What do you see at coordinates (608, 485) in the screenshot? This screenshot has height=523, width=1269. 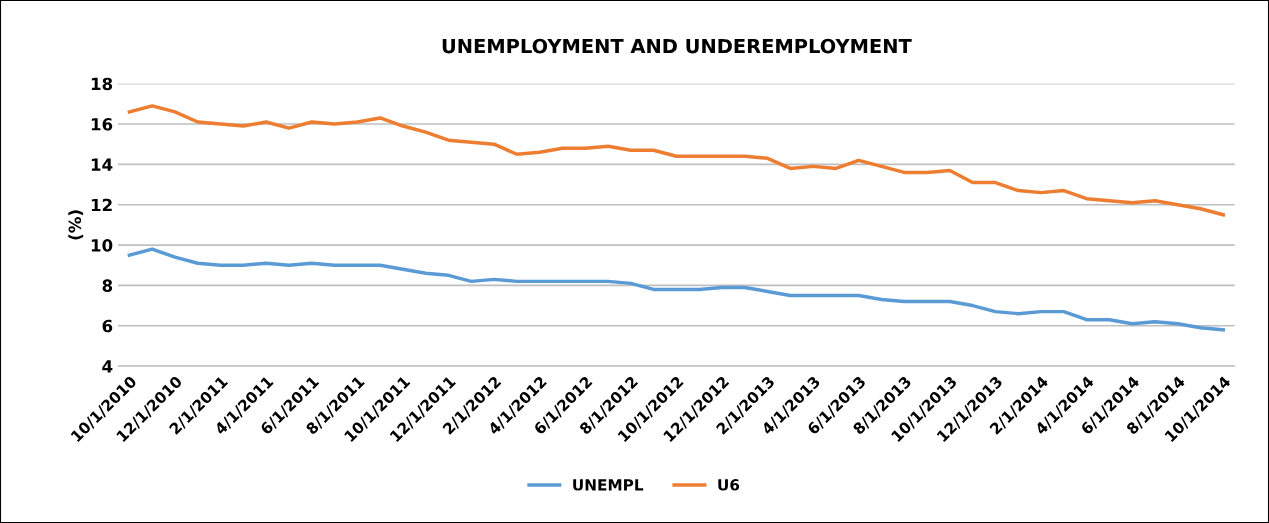 I see `legend-label: UNEMPL` at bounding box center [608, 485].